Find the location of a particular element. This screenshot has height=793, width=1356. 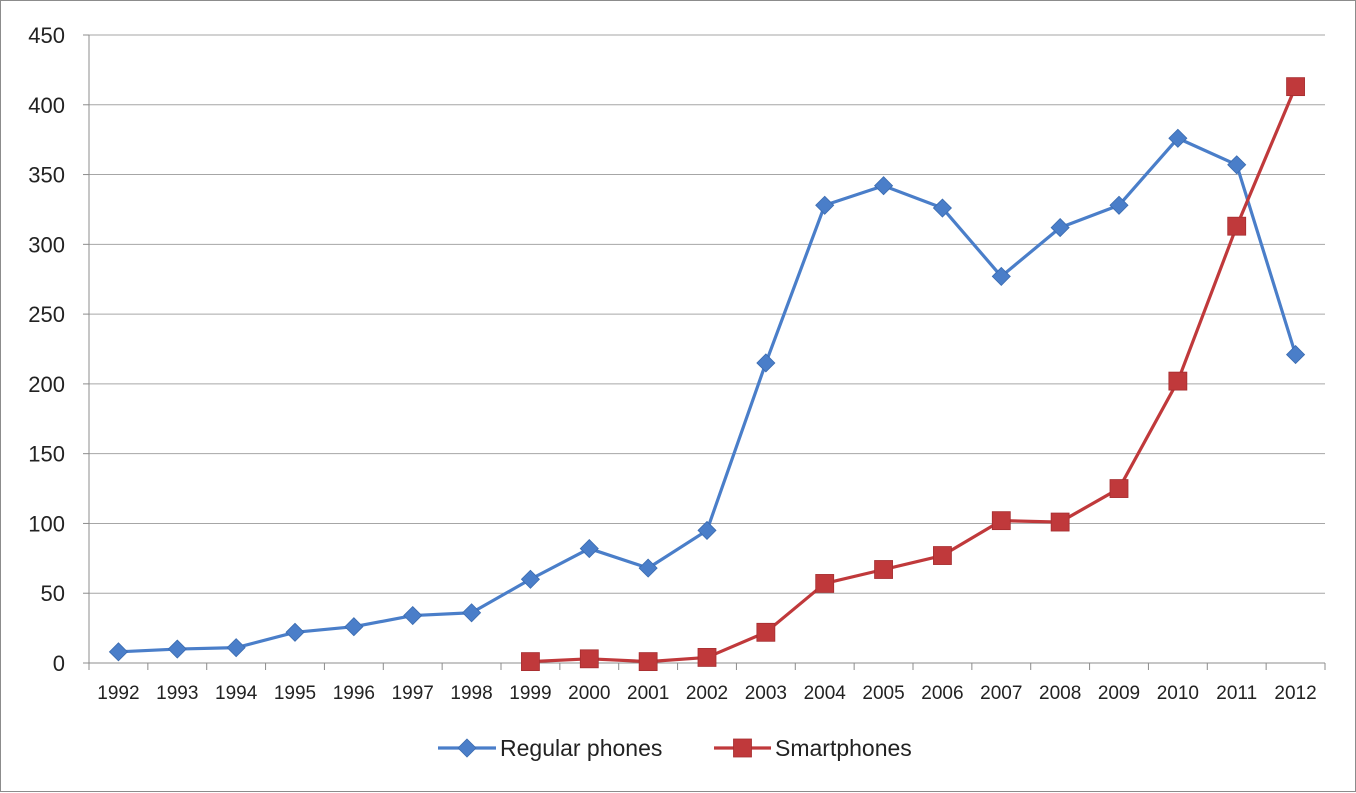

data-point-smartphones-2006 is located at coordinates (942, 555).